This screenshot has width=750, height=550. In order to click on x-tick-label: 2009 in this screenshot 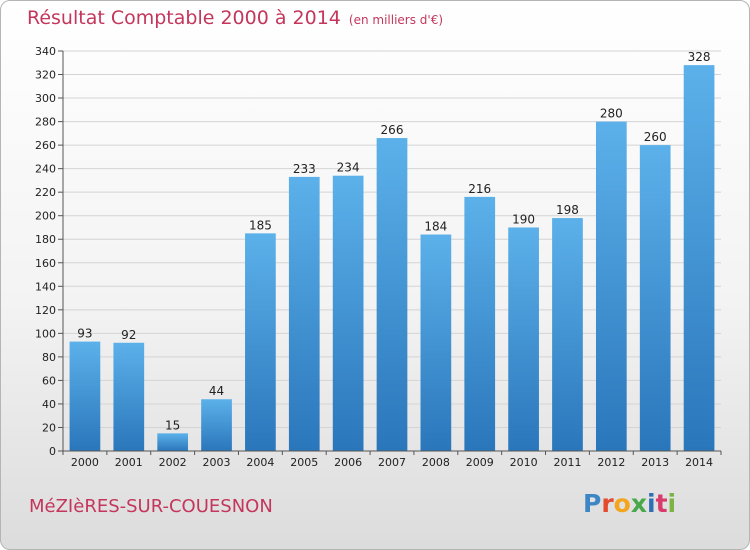, I will do `click(480, 462)`.